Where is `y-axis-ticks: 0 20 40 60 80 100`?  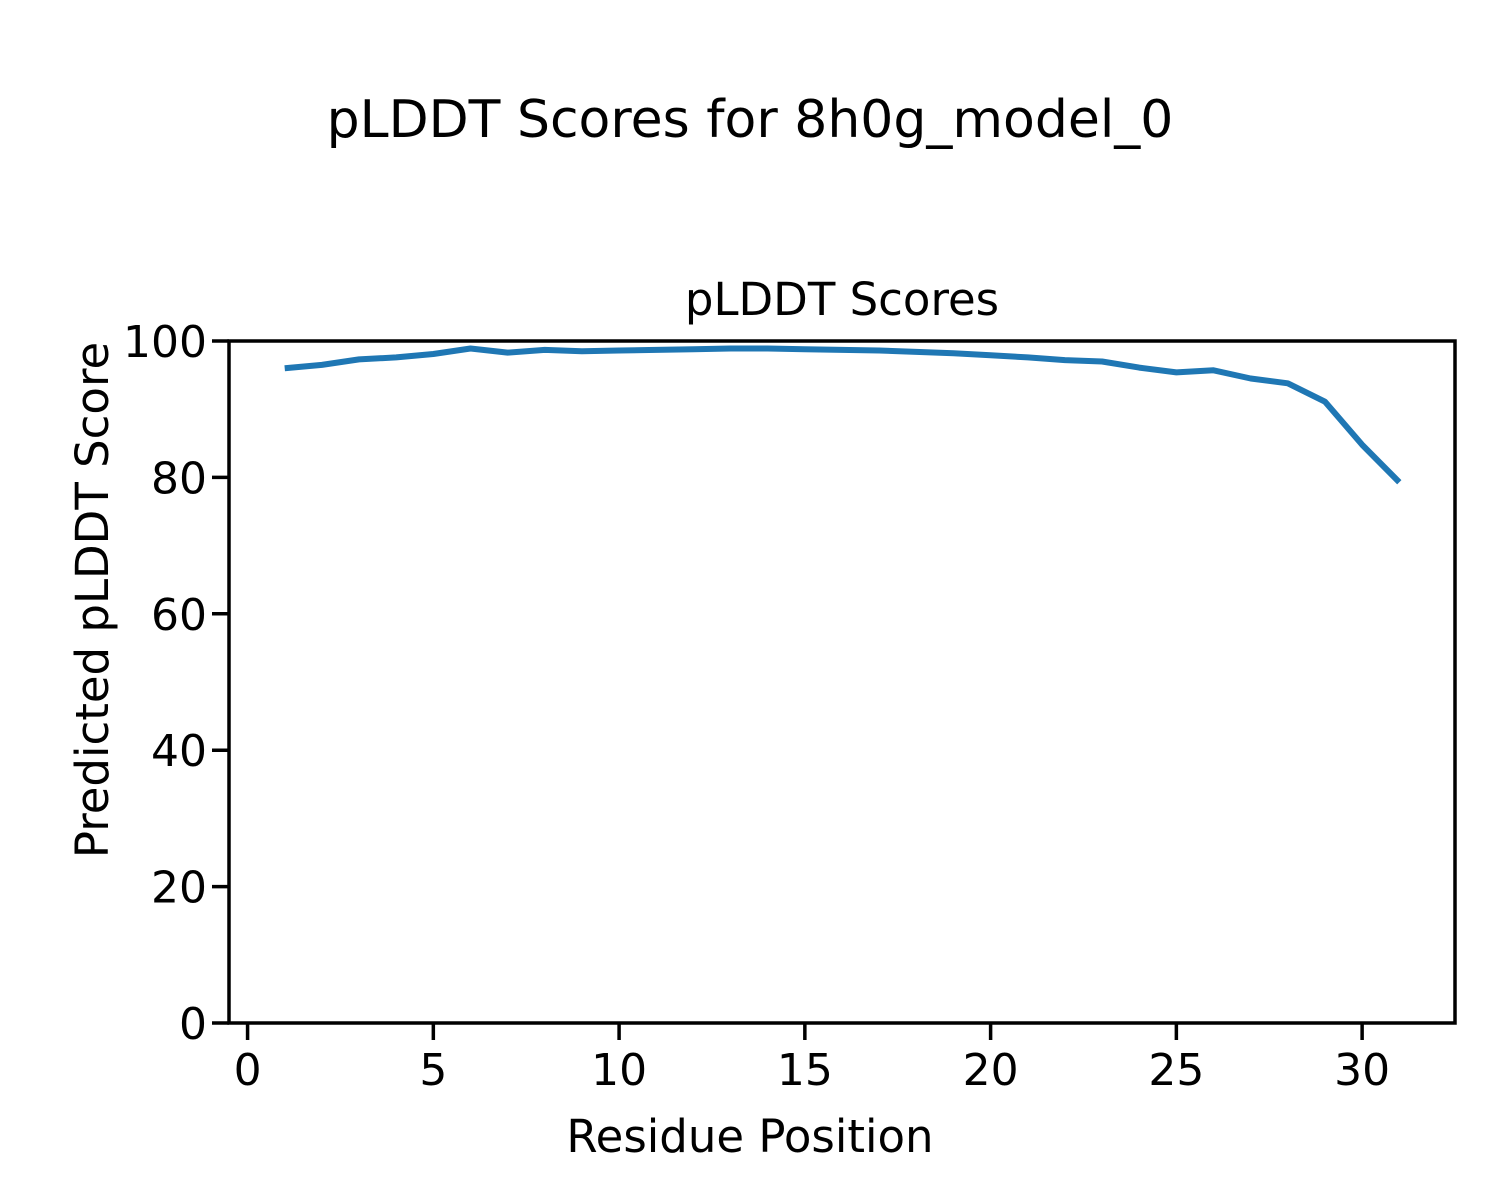
y-axis-ticks: 0 20 40 60 80 100 is located at coordinates (176, 683).